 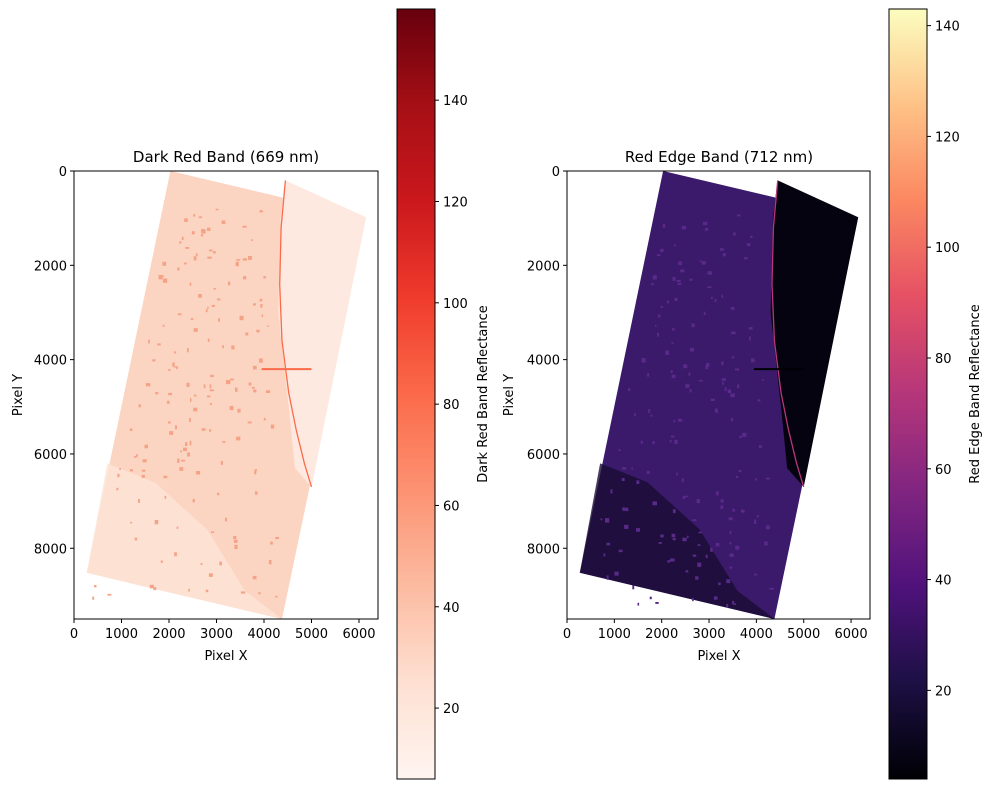 I want to click on colorbar-gradient, so click(x=908, y=394).